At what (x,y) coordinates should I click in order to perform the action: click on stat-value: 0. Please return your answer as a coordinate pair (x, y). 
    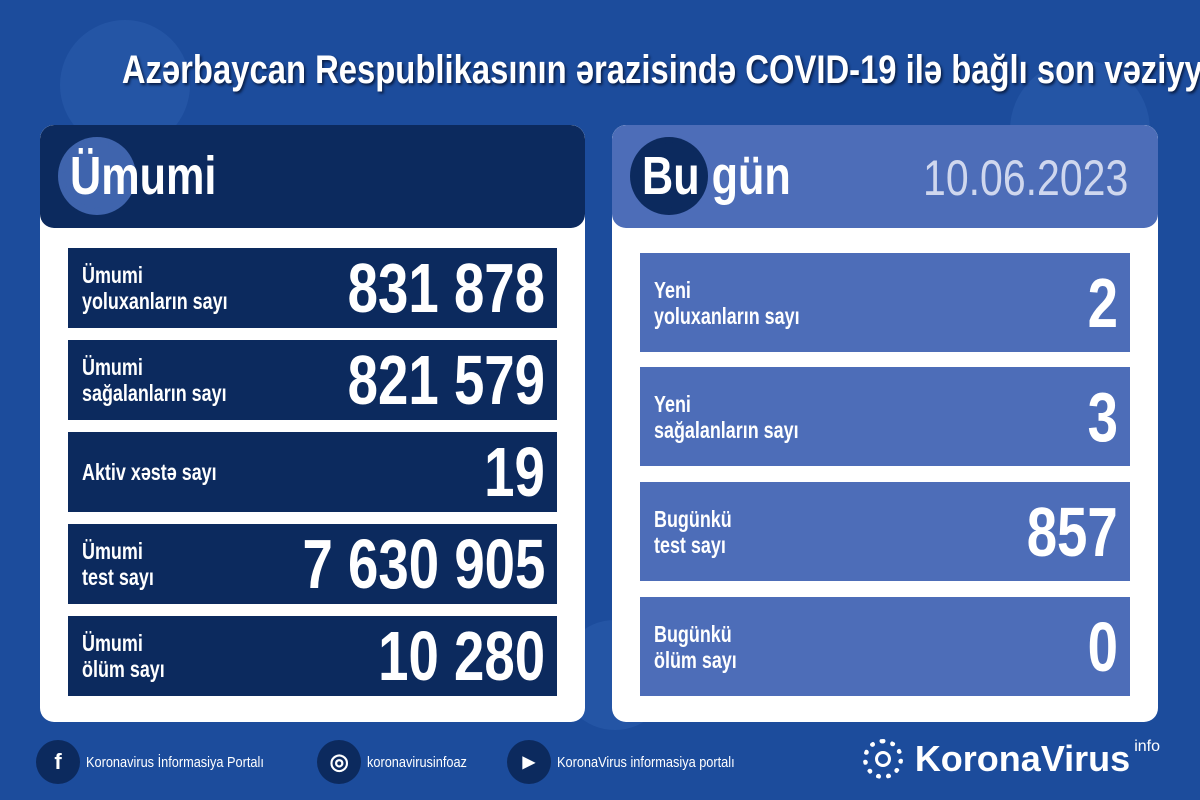
    Looking at the image, I should click on (1102, 646).